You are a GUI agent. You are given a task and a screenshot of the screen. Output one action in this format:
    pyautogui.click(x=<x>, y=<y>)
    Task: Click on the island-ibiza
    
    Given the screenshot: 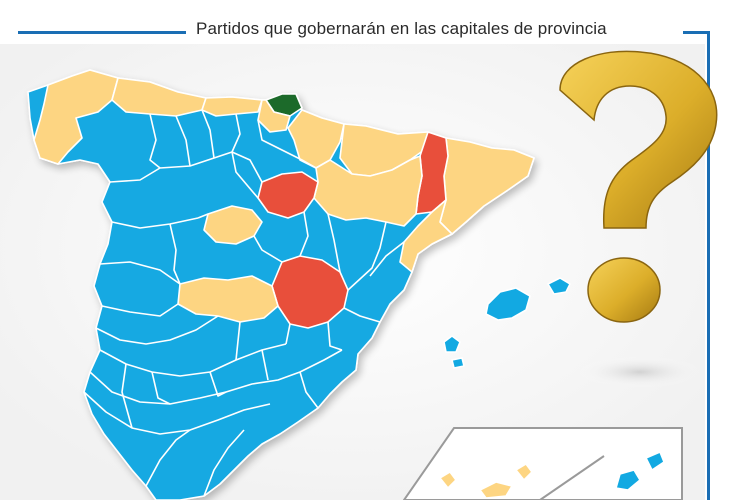 What is the action you would take?
    pyautogui.click(x=452, y=344)
    